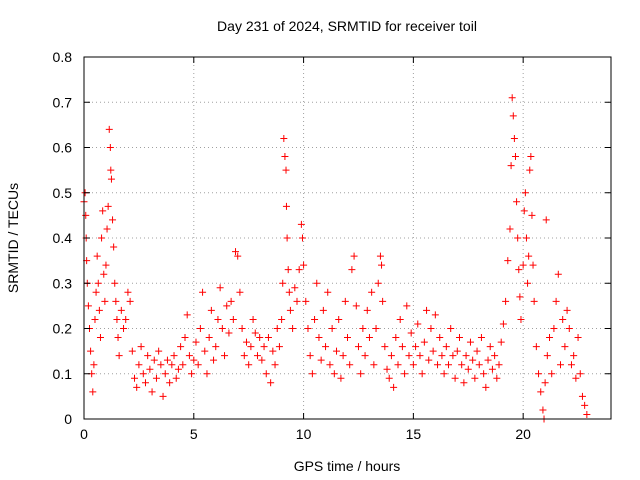  What do you see at coordinates (63, 148) in the screenshot?
I see `y-tick-label: 0.6` at bounding box center [63, 148].